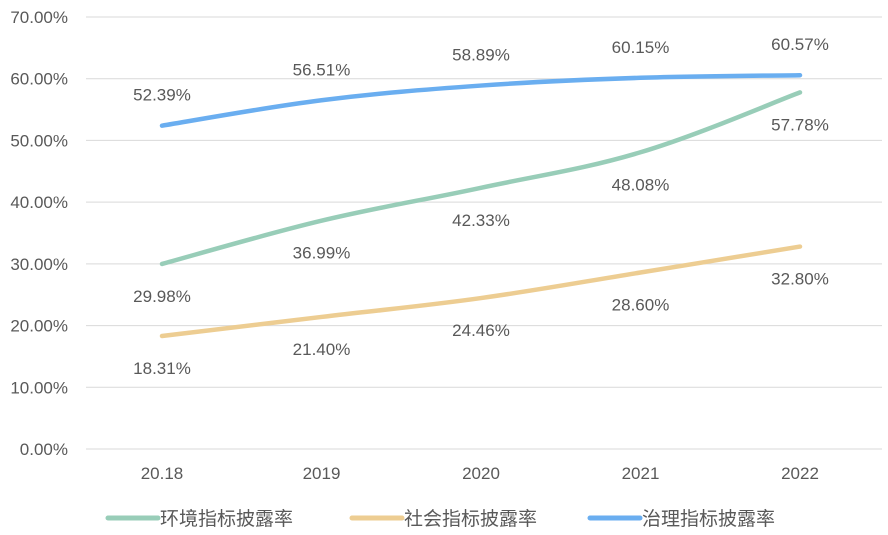 This screenshot has height=535, width=888. Describe the element at coordinates (481, 330) in the screenshot. I see `data-label: 24.46%` at that location.